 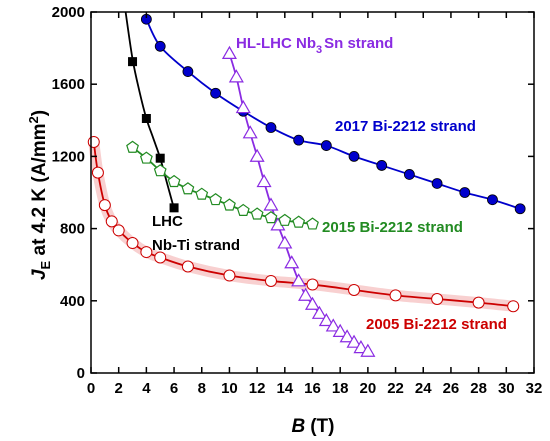 I want to click on x-tick-label: 14, so click(x=284, y=388).